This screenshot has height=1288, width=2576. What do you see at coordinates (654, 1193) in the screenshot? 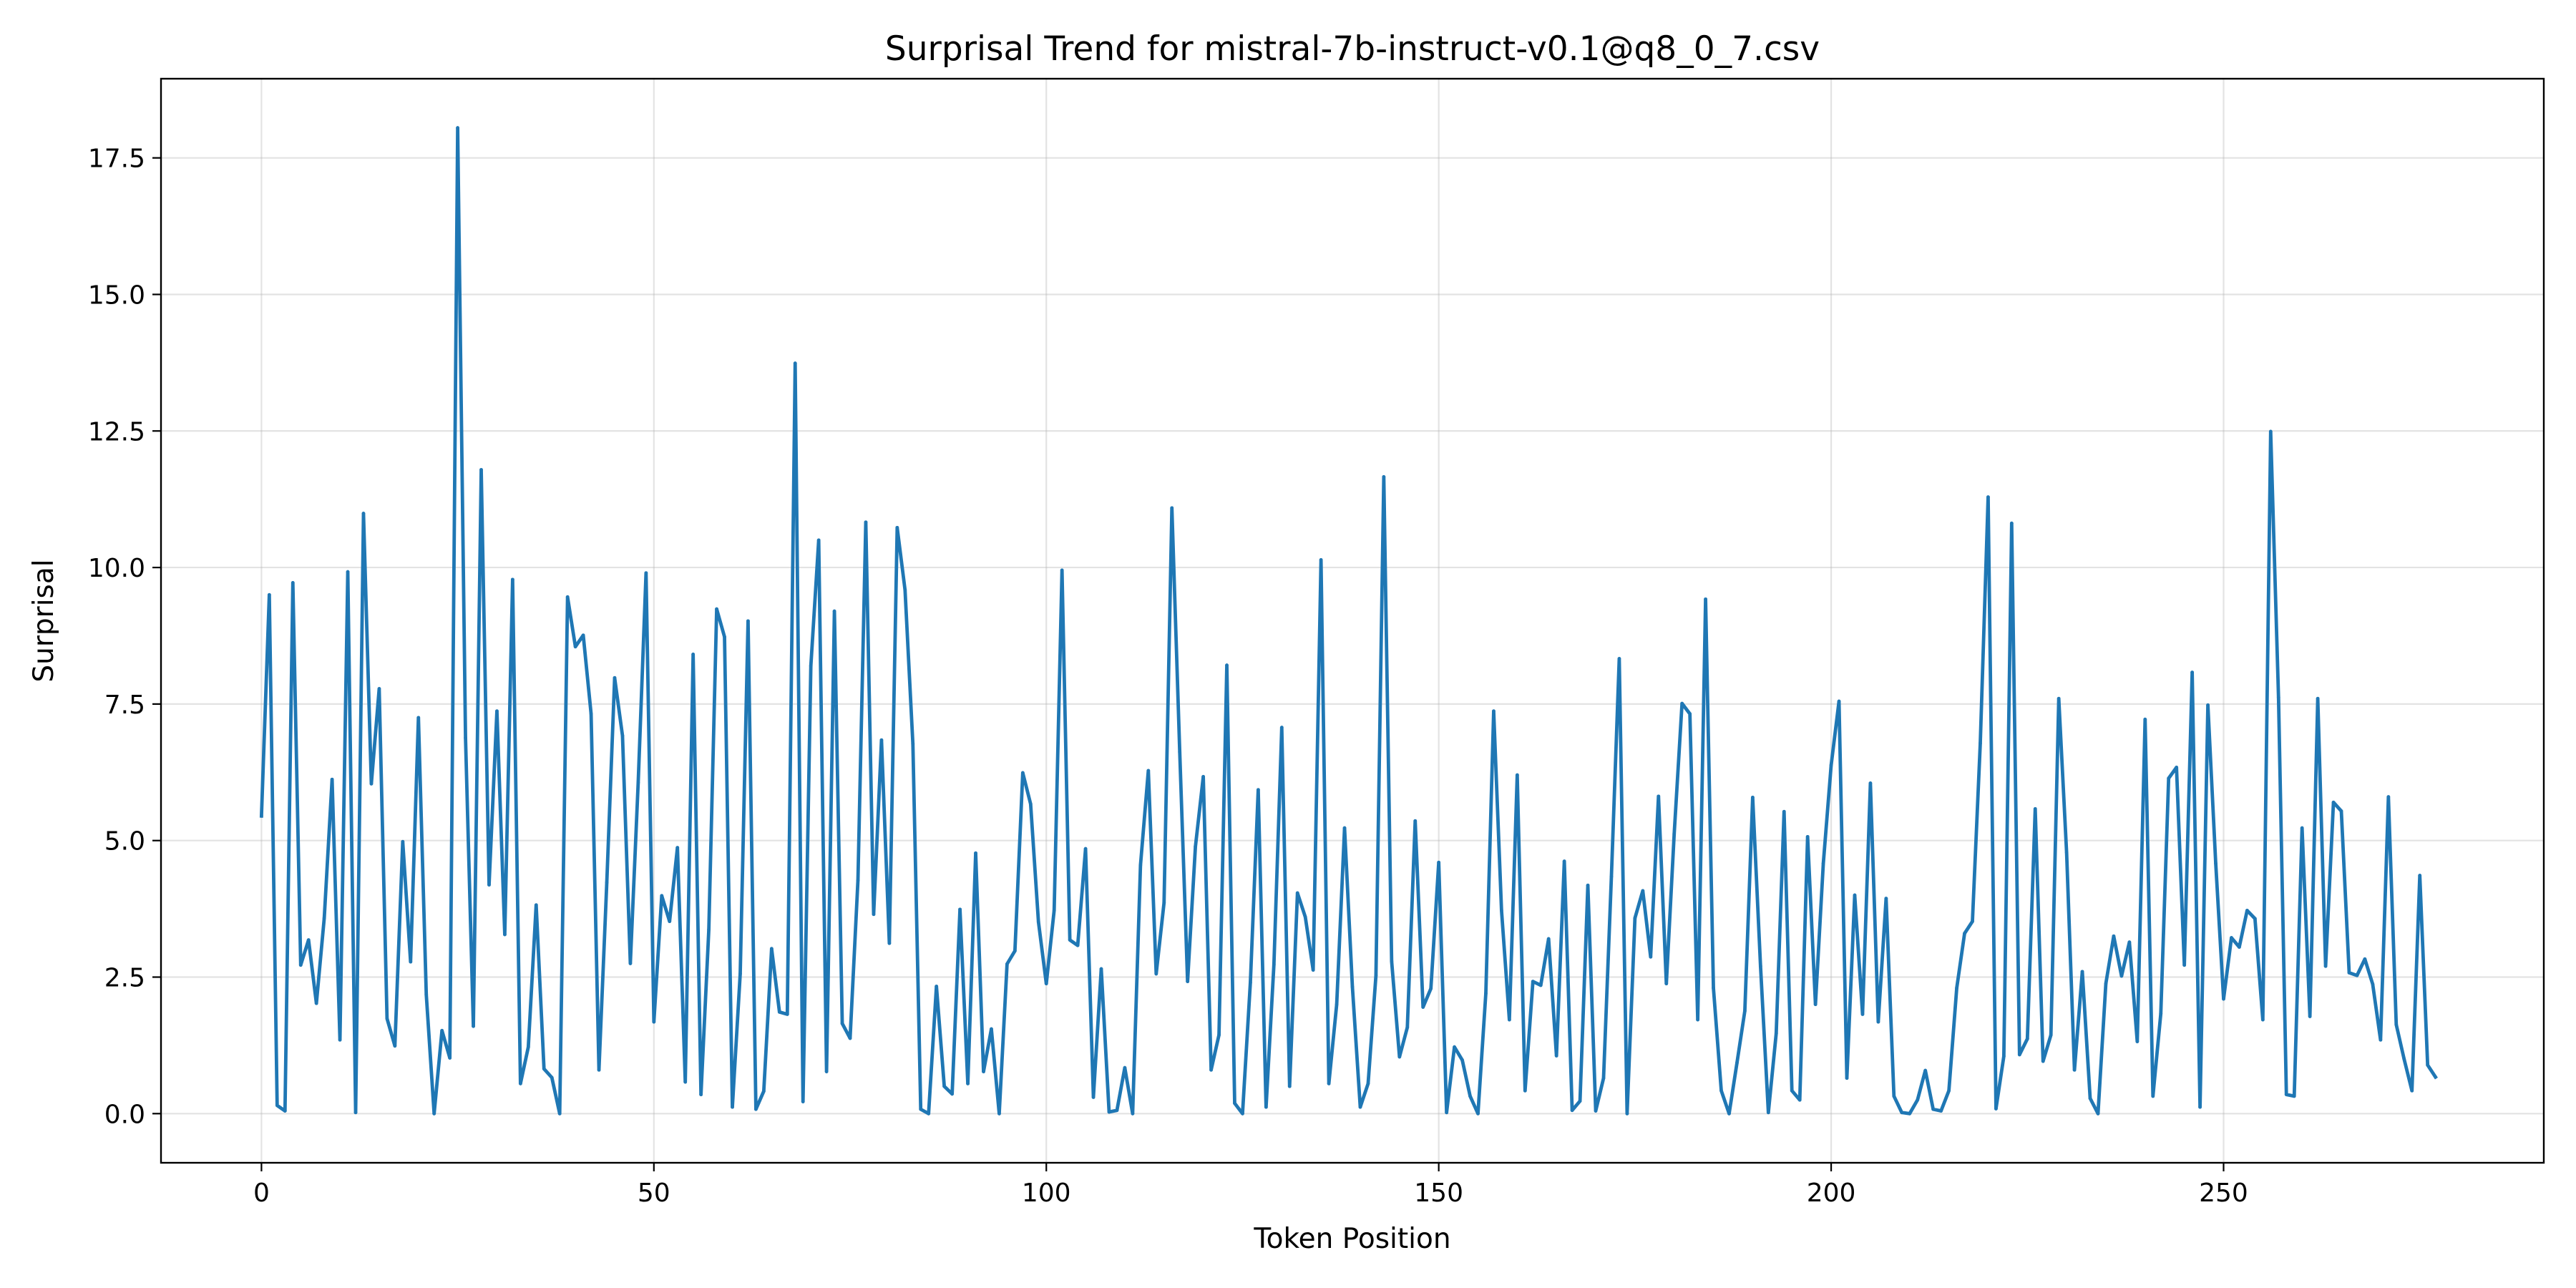
I see `x-tick-label: 50` at bounding box center [654, 1193].